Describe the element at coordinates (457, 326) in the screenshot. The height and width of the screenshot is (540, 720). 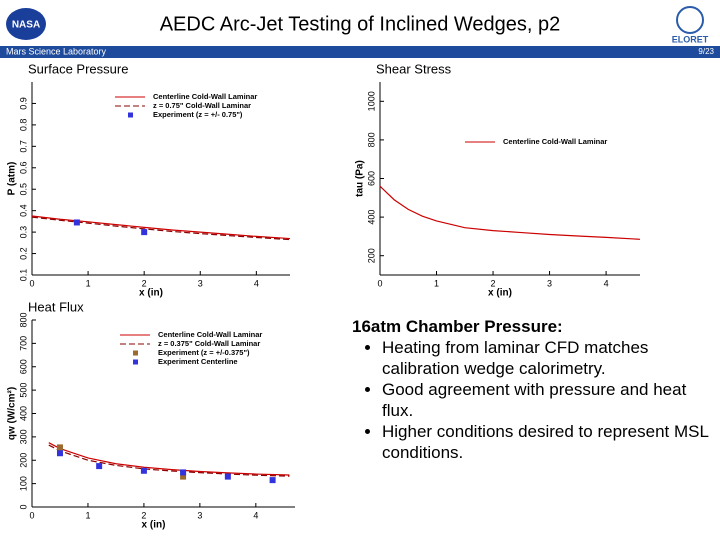
I see `notes-heading: 16atm Chamber Pressure:` at that location.